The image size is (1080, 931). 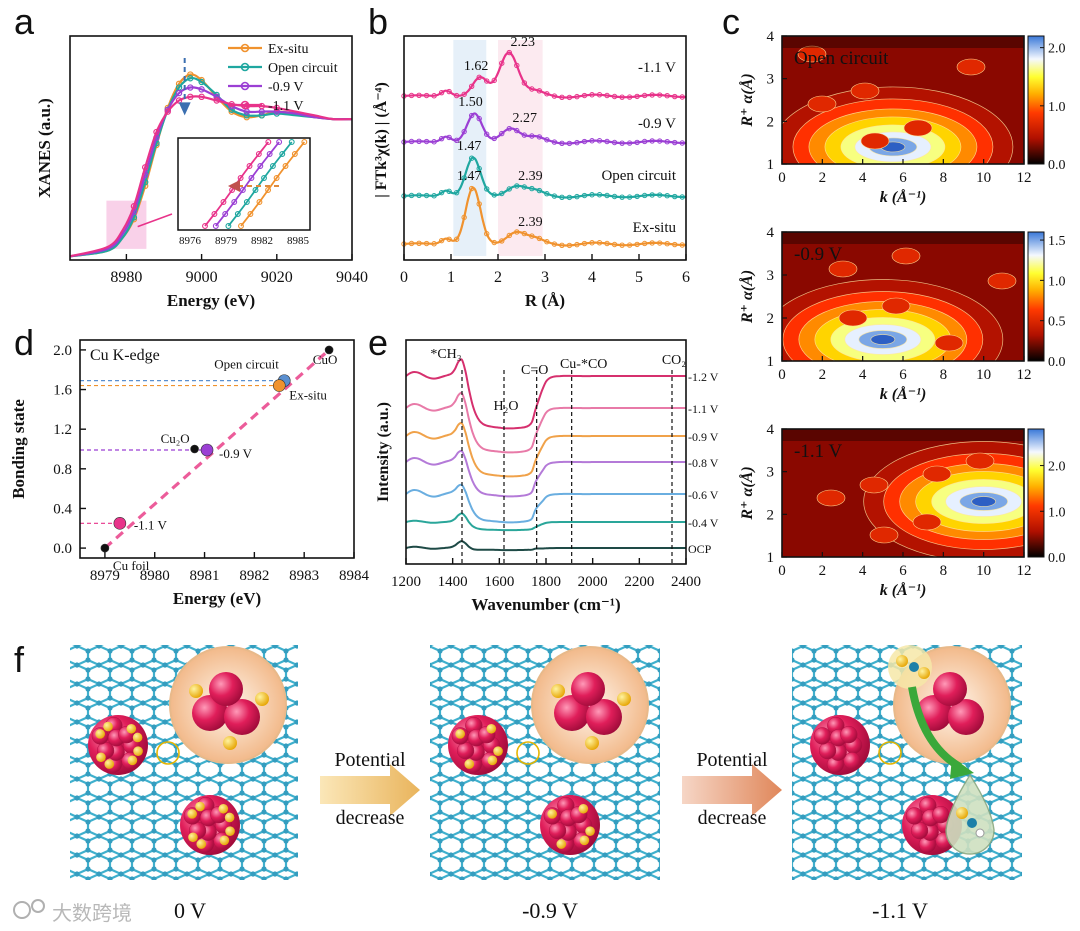 I want to click on panel-e-marker-label: *CH₃, so click(x=445, y=354).